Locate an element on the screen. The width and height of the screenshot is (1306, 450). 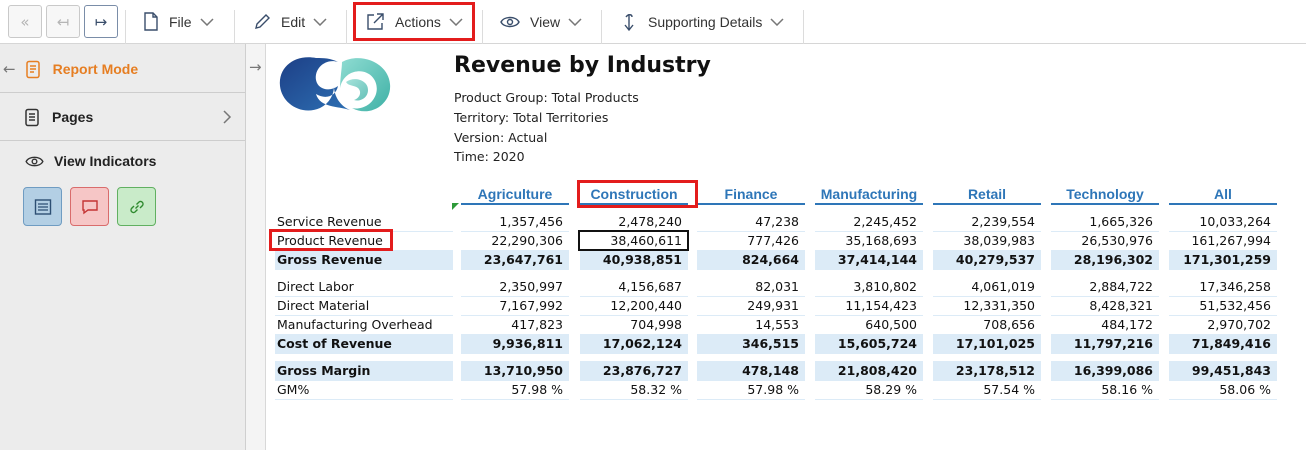
table-cell: 58.06 % is located at coordinates (1245, 389).